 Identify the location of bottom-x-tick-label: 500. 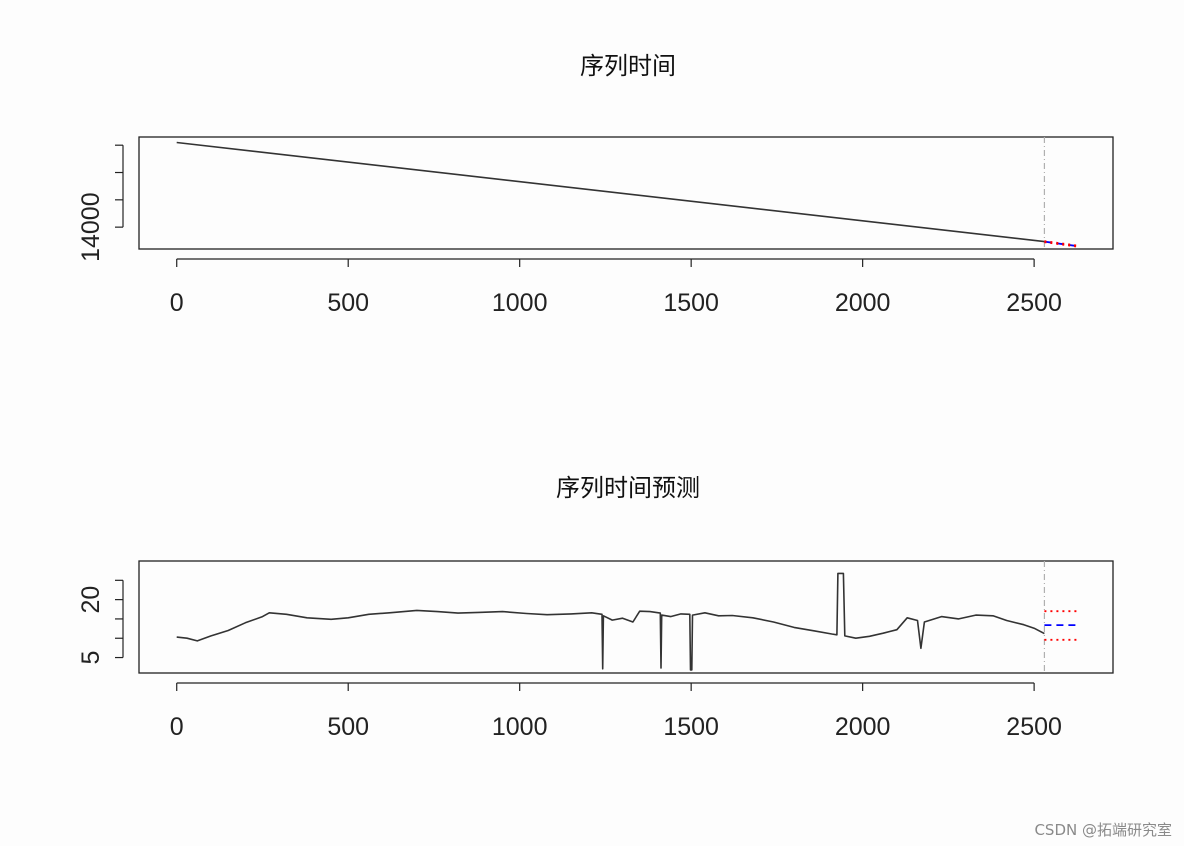
(348, 727).